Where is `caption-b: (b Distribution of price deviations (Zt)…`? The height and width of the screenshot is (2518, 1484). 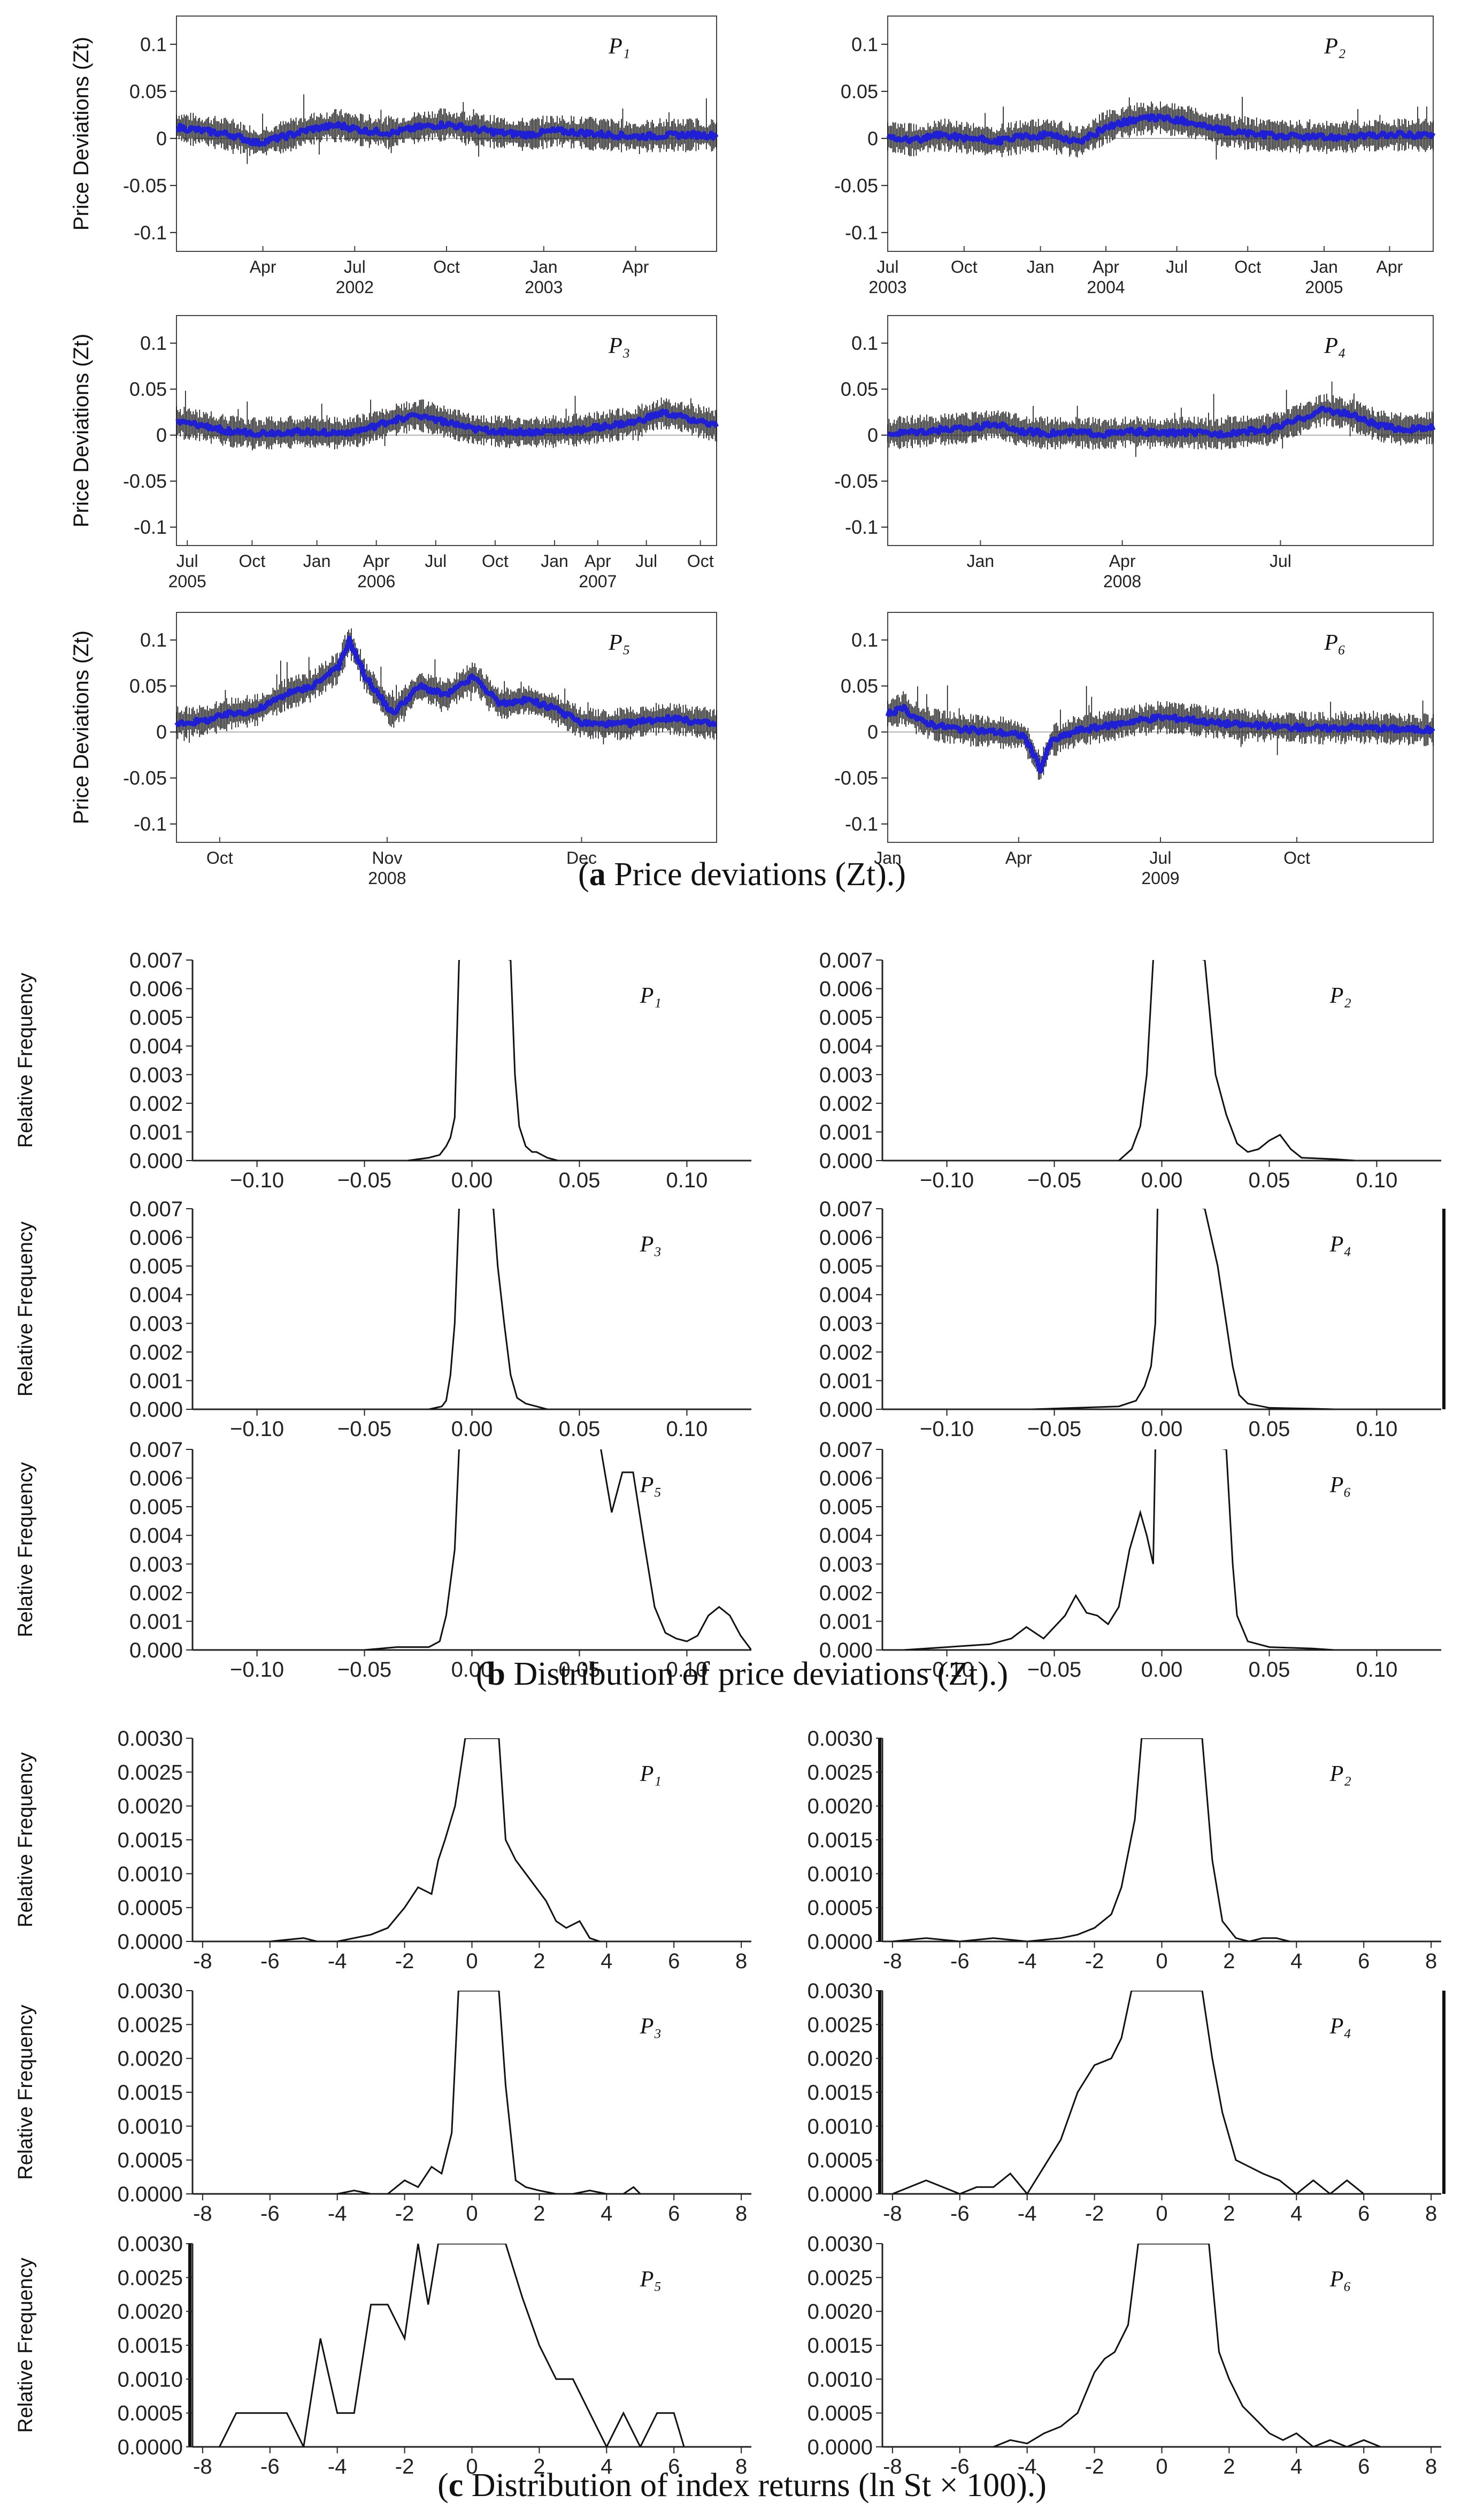
caption-b: (b Distribution of price deviations (Zt)… is located at coordinates (742, 1674).